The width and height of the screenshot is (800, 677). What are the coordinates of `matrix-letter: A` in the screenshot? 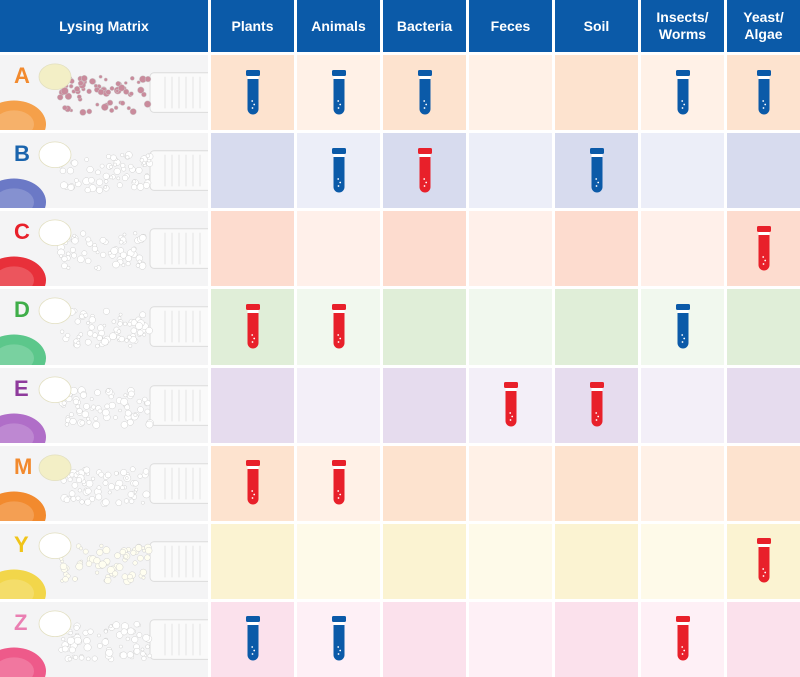 It's located at (22, 75).